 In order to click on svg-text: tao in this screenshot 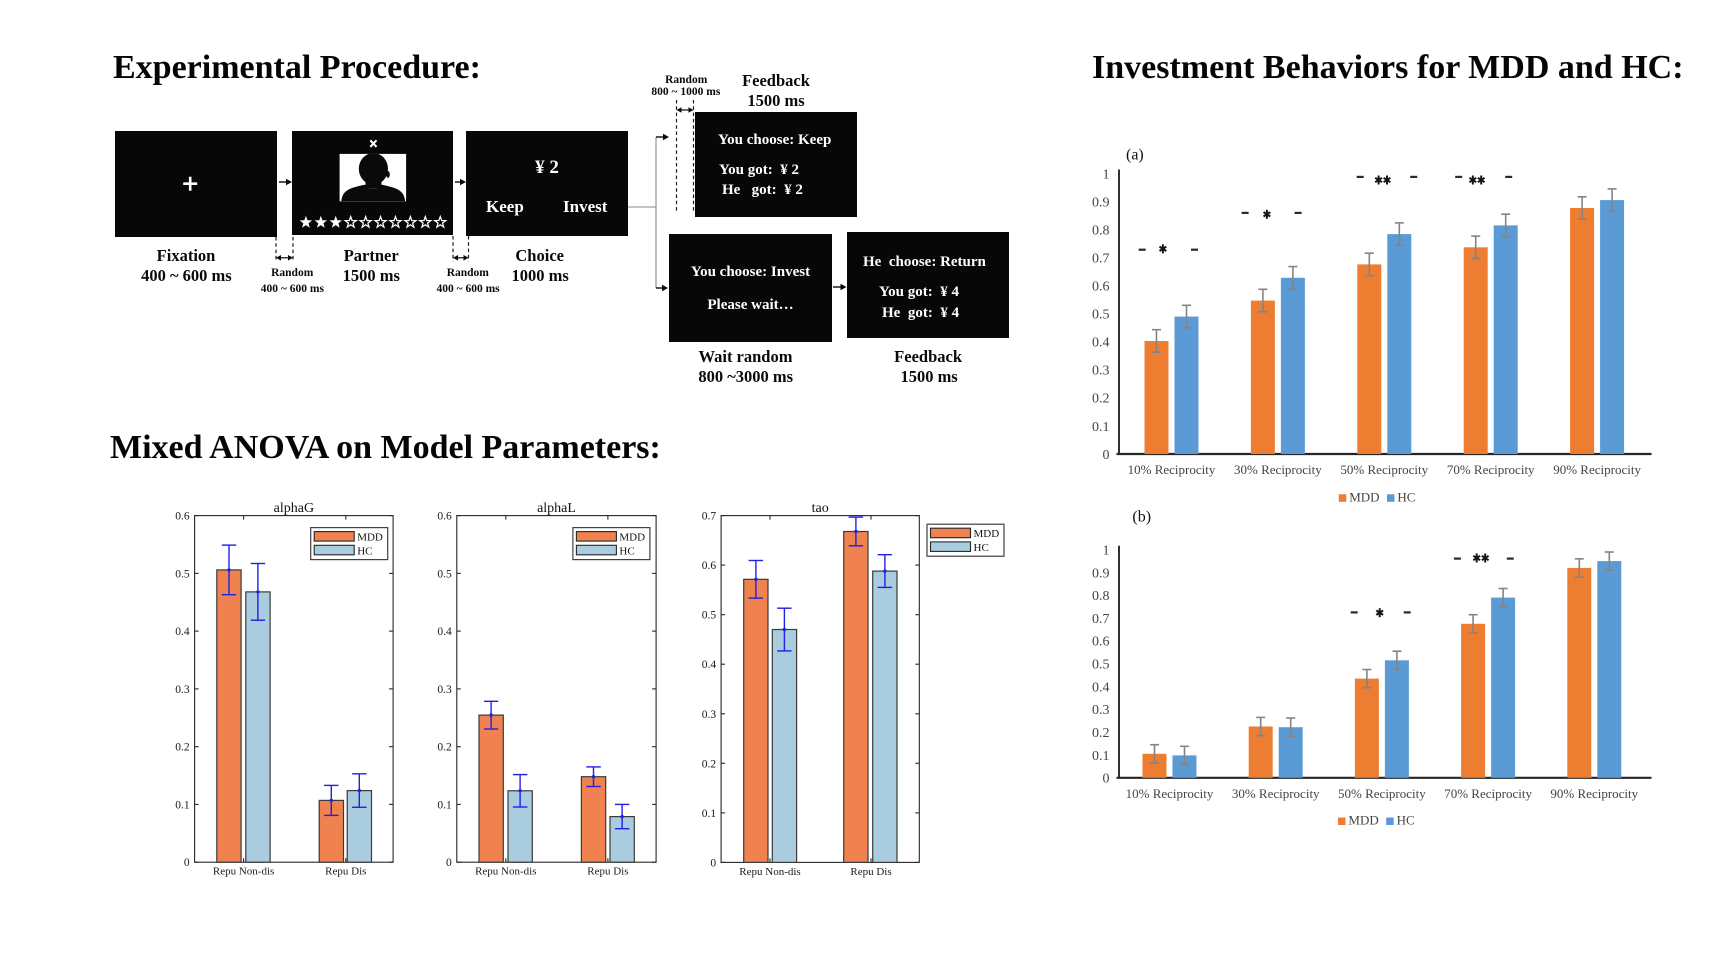, I will do `click(820, 508)`.